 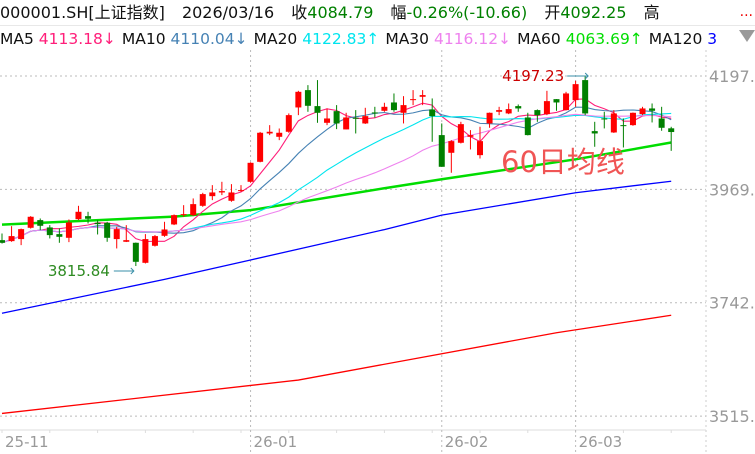 I want to click on y-tick-label: 3515., so click(x=732, y=416).